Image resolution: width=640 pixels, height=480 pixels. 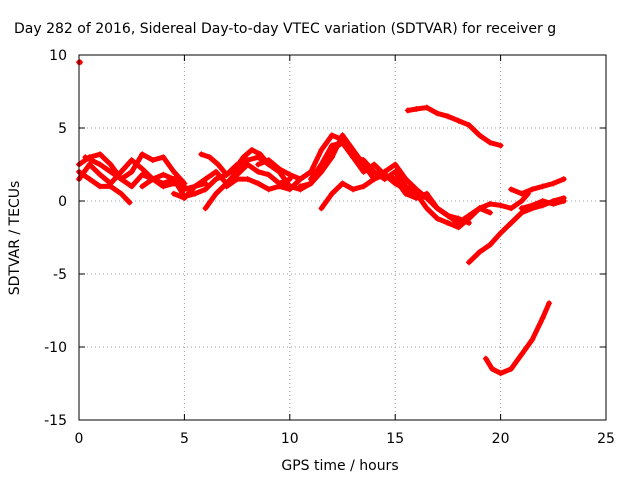 I want to click on x-tick-label: 25, so click(x=606, y=439).